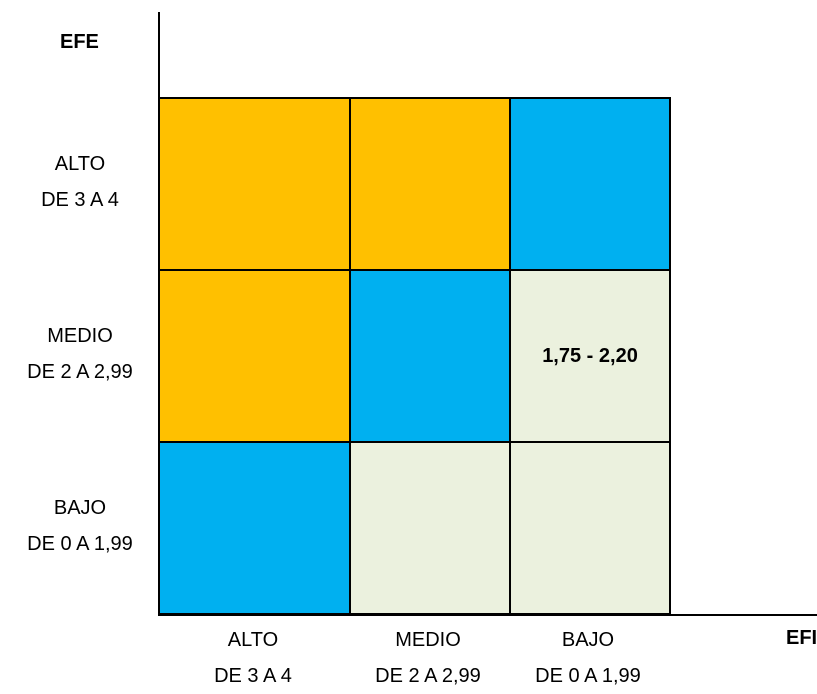 The width and height of the screenshot is (817, 694). Describe the element at coordinates (589, 357) in the screenshot. I see `cell-r2-c3: 1,75 - 2,20` at that location.